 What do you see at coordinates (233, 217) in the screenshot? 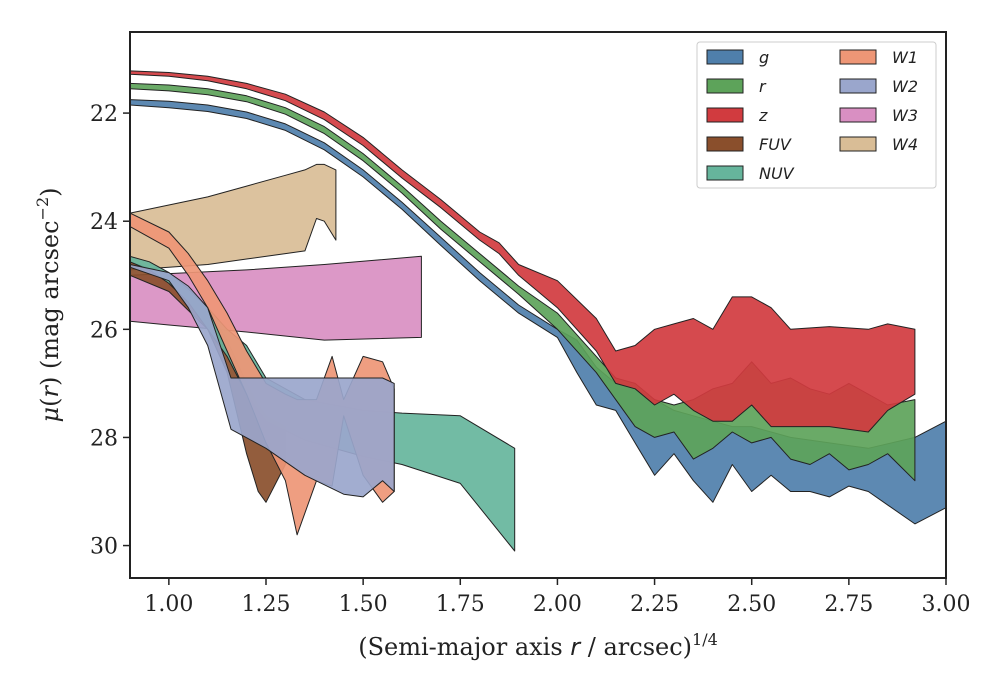
I see `series-band-w4` at bounding box center [233, 217].